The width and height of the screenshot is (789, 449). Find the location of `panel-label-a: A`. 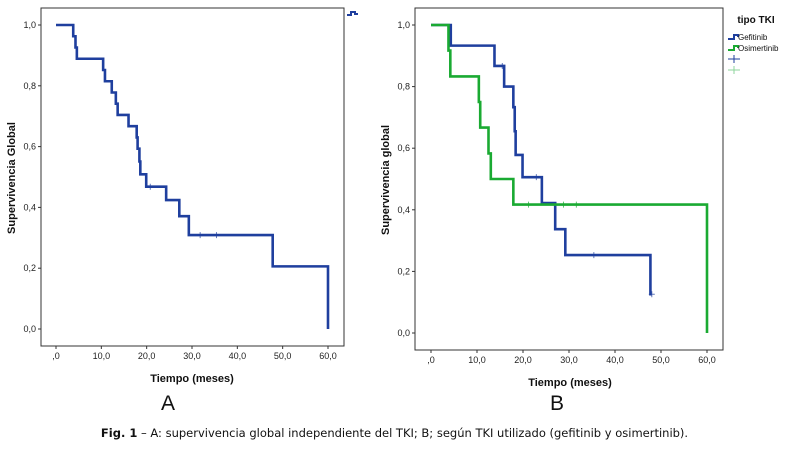

panel-label-a: A is located at coordinates (168, 403).